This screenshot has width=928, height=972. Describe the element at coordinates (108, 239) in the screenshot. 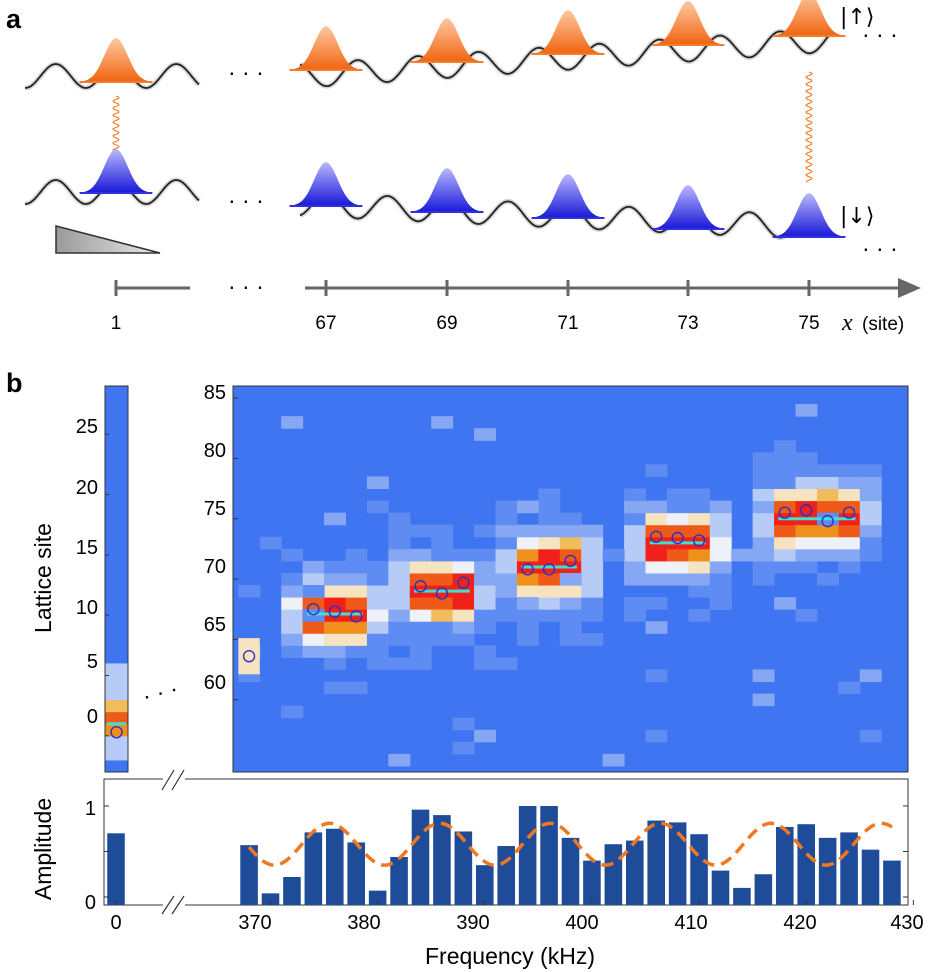

I see `gradient-wedge-icon` at that location.